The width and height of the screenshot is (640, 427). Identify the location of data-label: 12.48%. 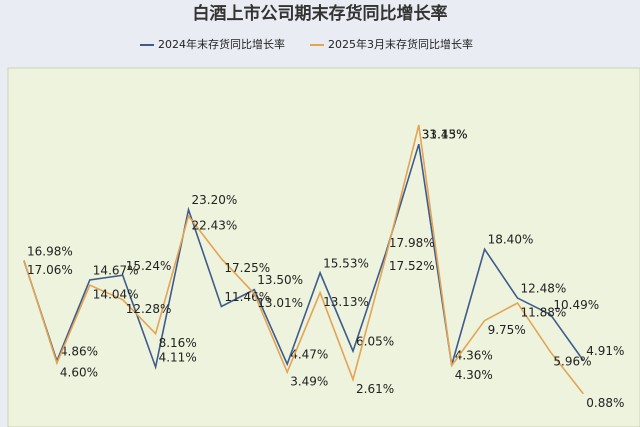
(544, 289).